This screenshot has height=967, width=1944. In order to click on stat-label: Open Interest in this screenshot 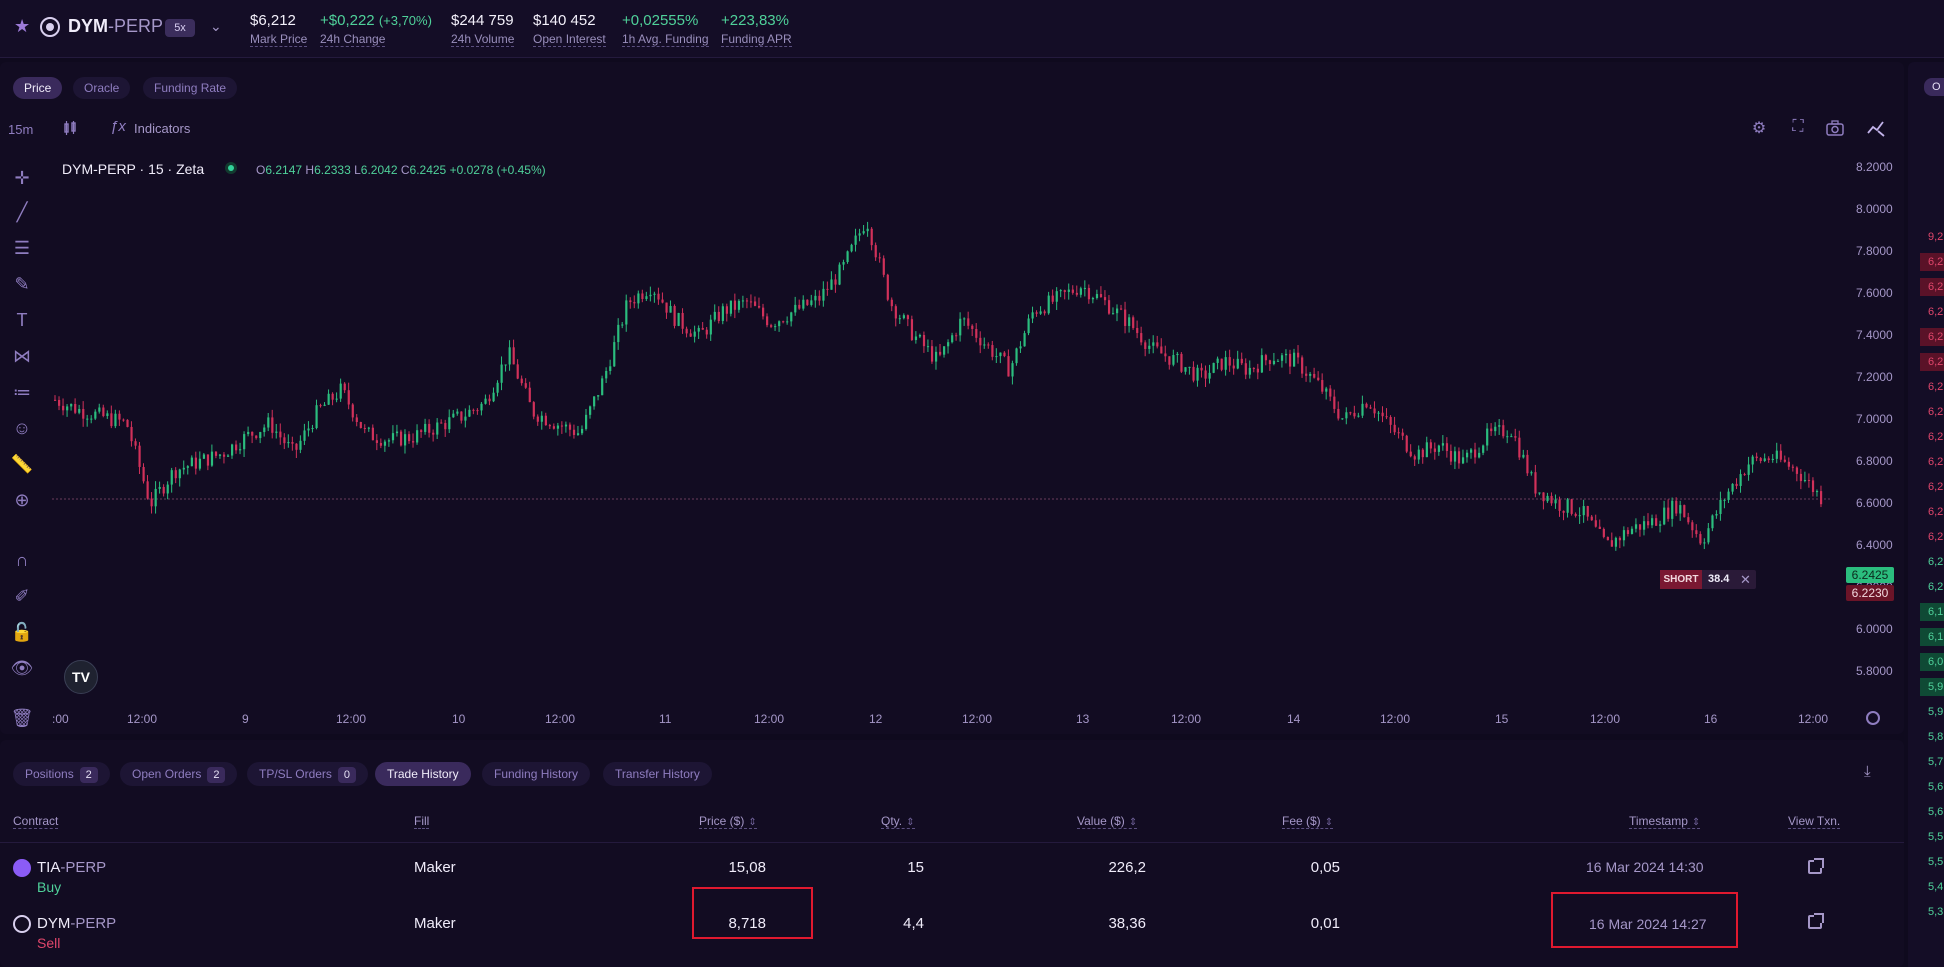, I will do `click(569, 39)`.